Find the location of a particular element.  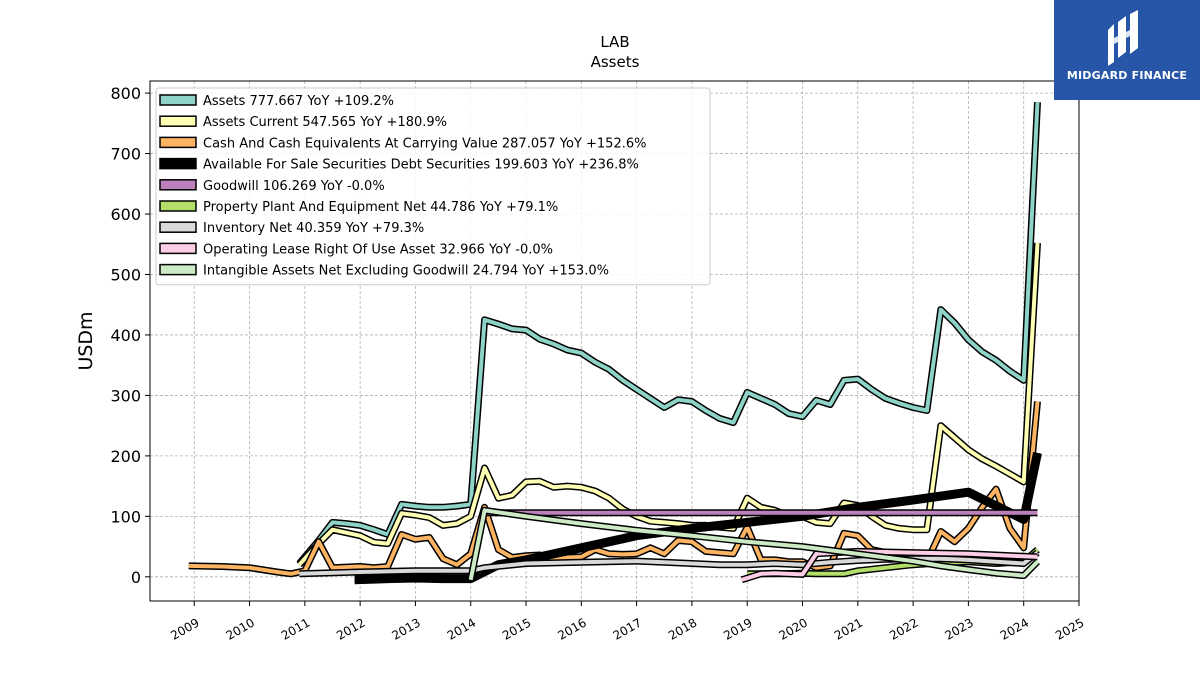

legend-label: Assets 777.667 YoY +109.2% is located at coordinates (298, 101).